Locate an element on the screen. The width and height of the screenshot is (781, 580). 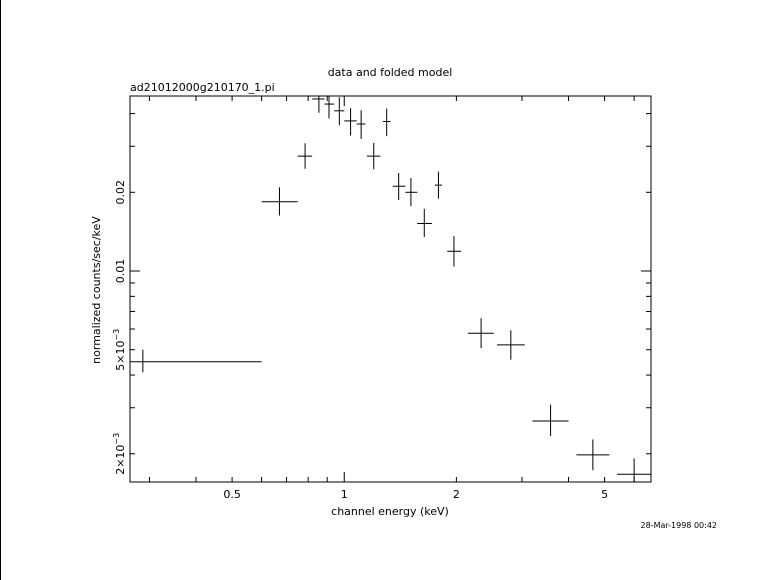
window-left-border is located at coordinates (0, 290).